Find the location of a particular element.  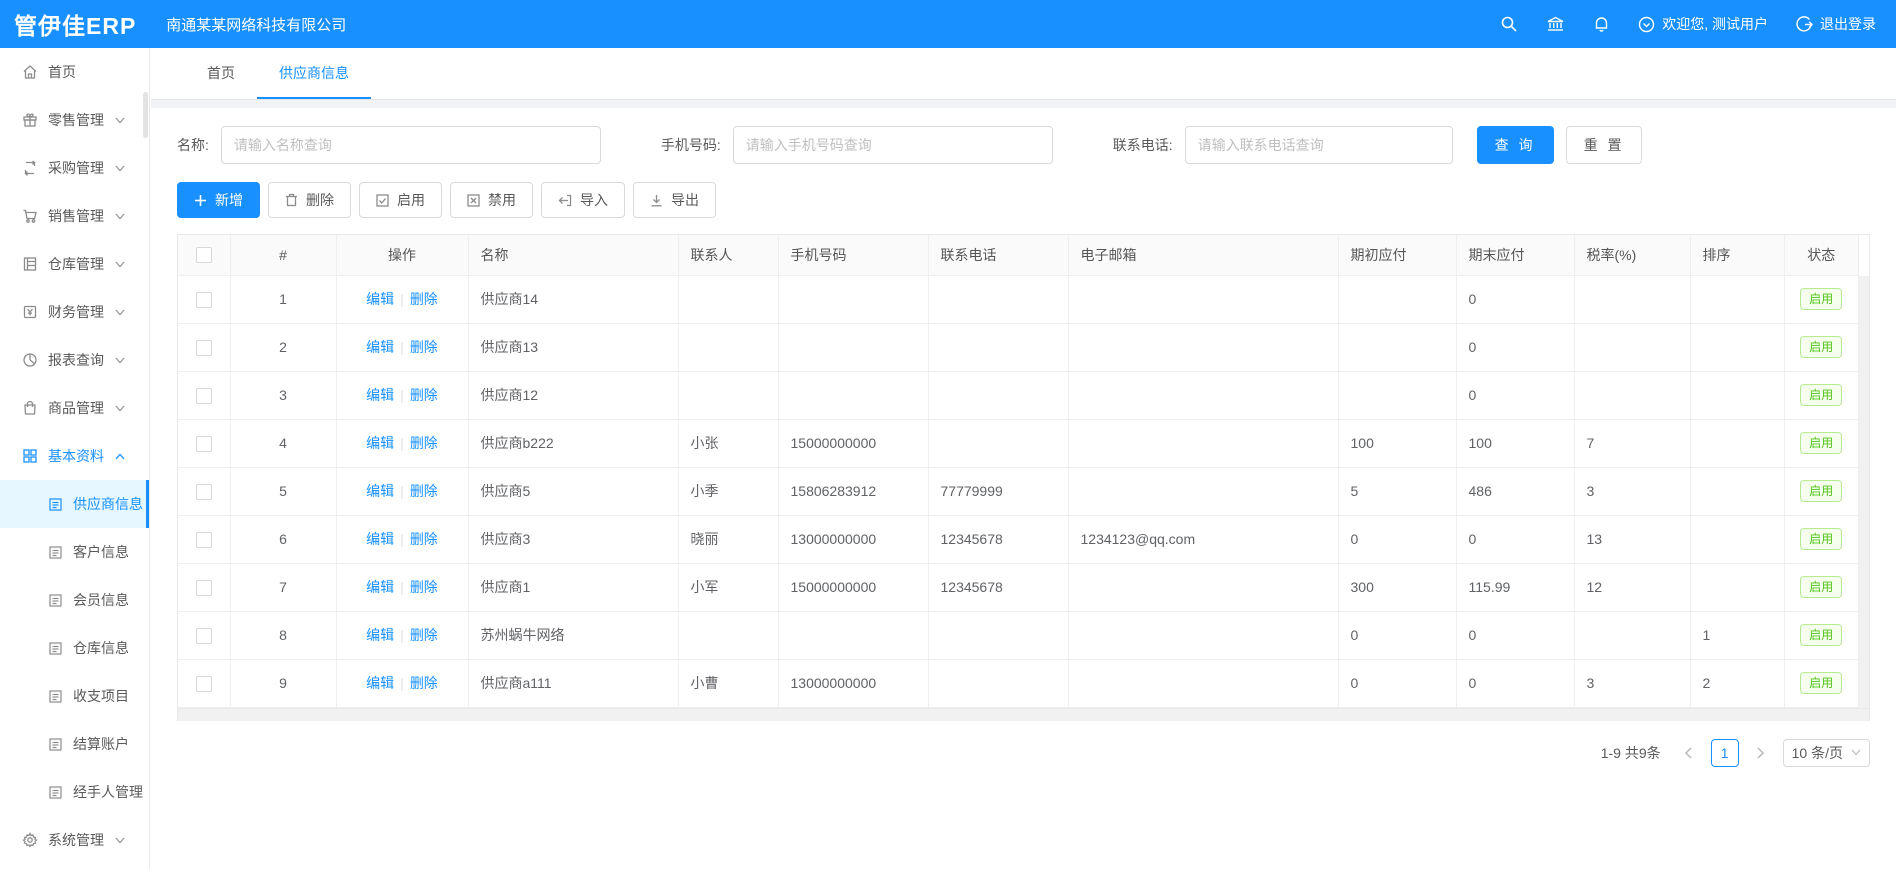

sidebar-item-supplier-info: 供应商信息 is located at coordinates (74, 504).